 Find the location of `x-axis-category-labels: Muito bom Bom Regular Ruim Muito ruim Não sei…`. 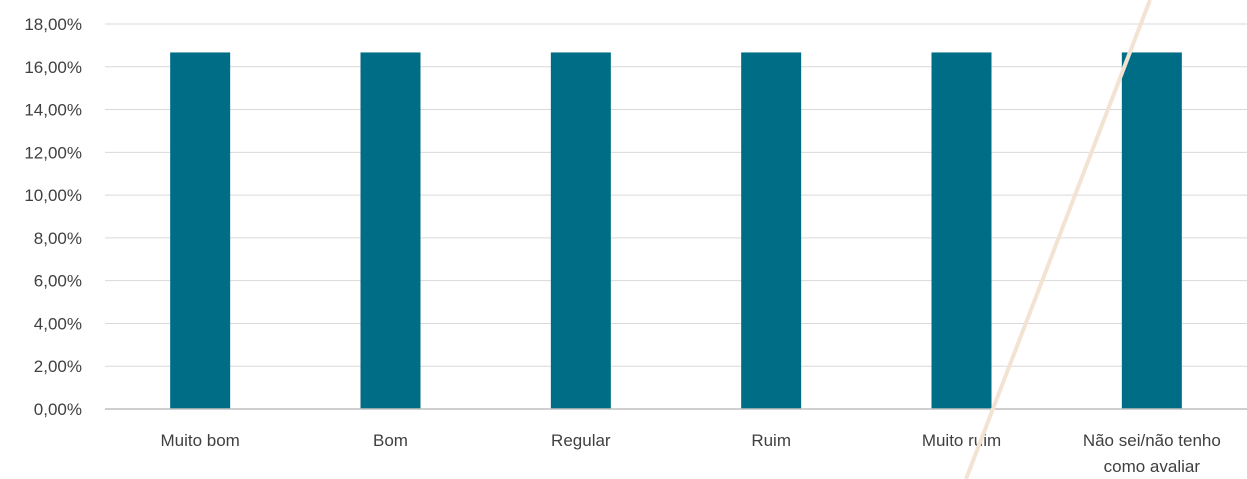

x-axis-category-labels: Muito bom Bom Regular Ruim Muito ruim Não sei… is located at coordinates (690, 453).